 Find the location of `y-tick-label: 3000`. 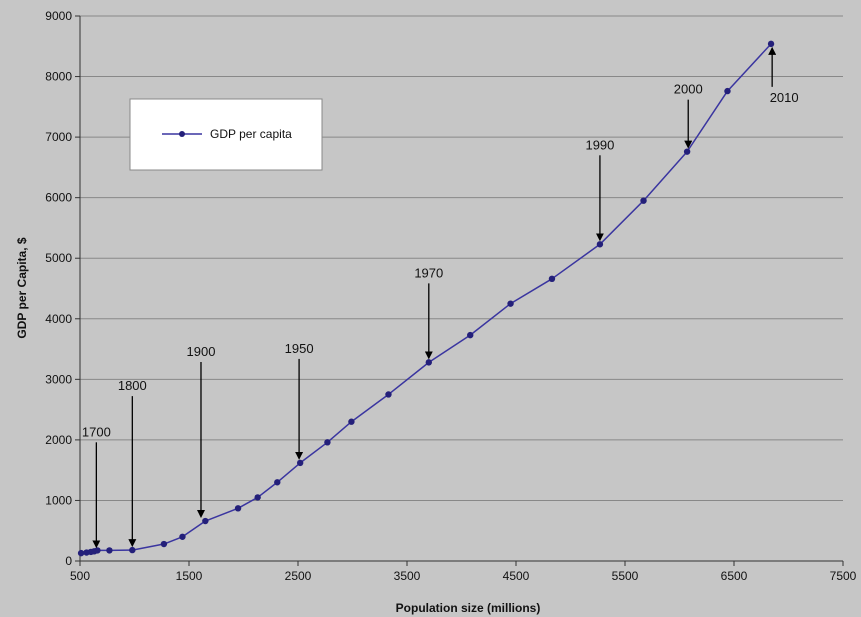

y-tick-label: 3000 is located at coordinates (58, 379).